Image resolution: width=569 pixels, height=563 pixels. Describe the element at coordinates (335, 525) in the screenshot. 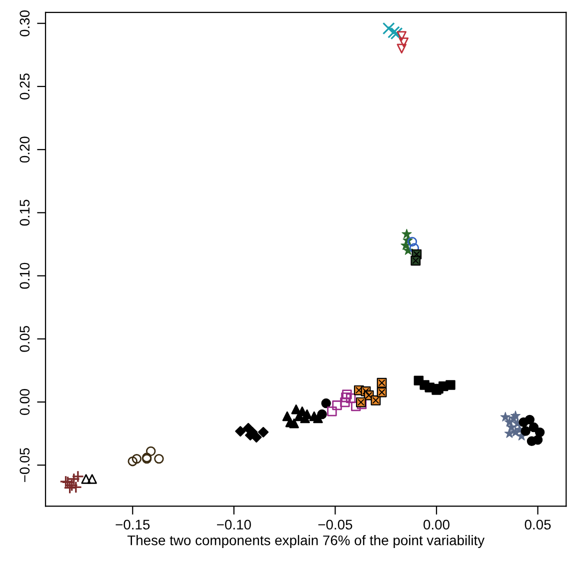

I see `x-tick-label: −0.05` at that location.